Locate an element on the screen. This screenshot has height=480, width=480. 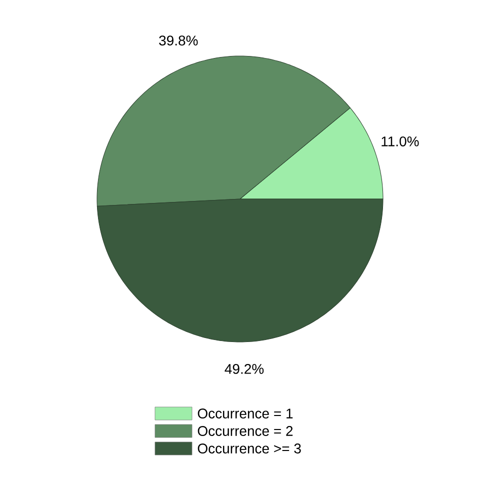
data-label: 11.0% is located at coordinates (400, 141).